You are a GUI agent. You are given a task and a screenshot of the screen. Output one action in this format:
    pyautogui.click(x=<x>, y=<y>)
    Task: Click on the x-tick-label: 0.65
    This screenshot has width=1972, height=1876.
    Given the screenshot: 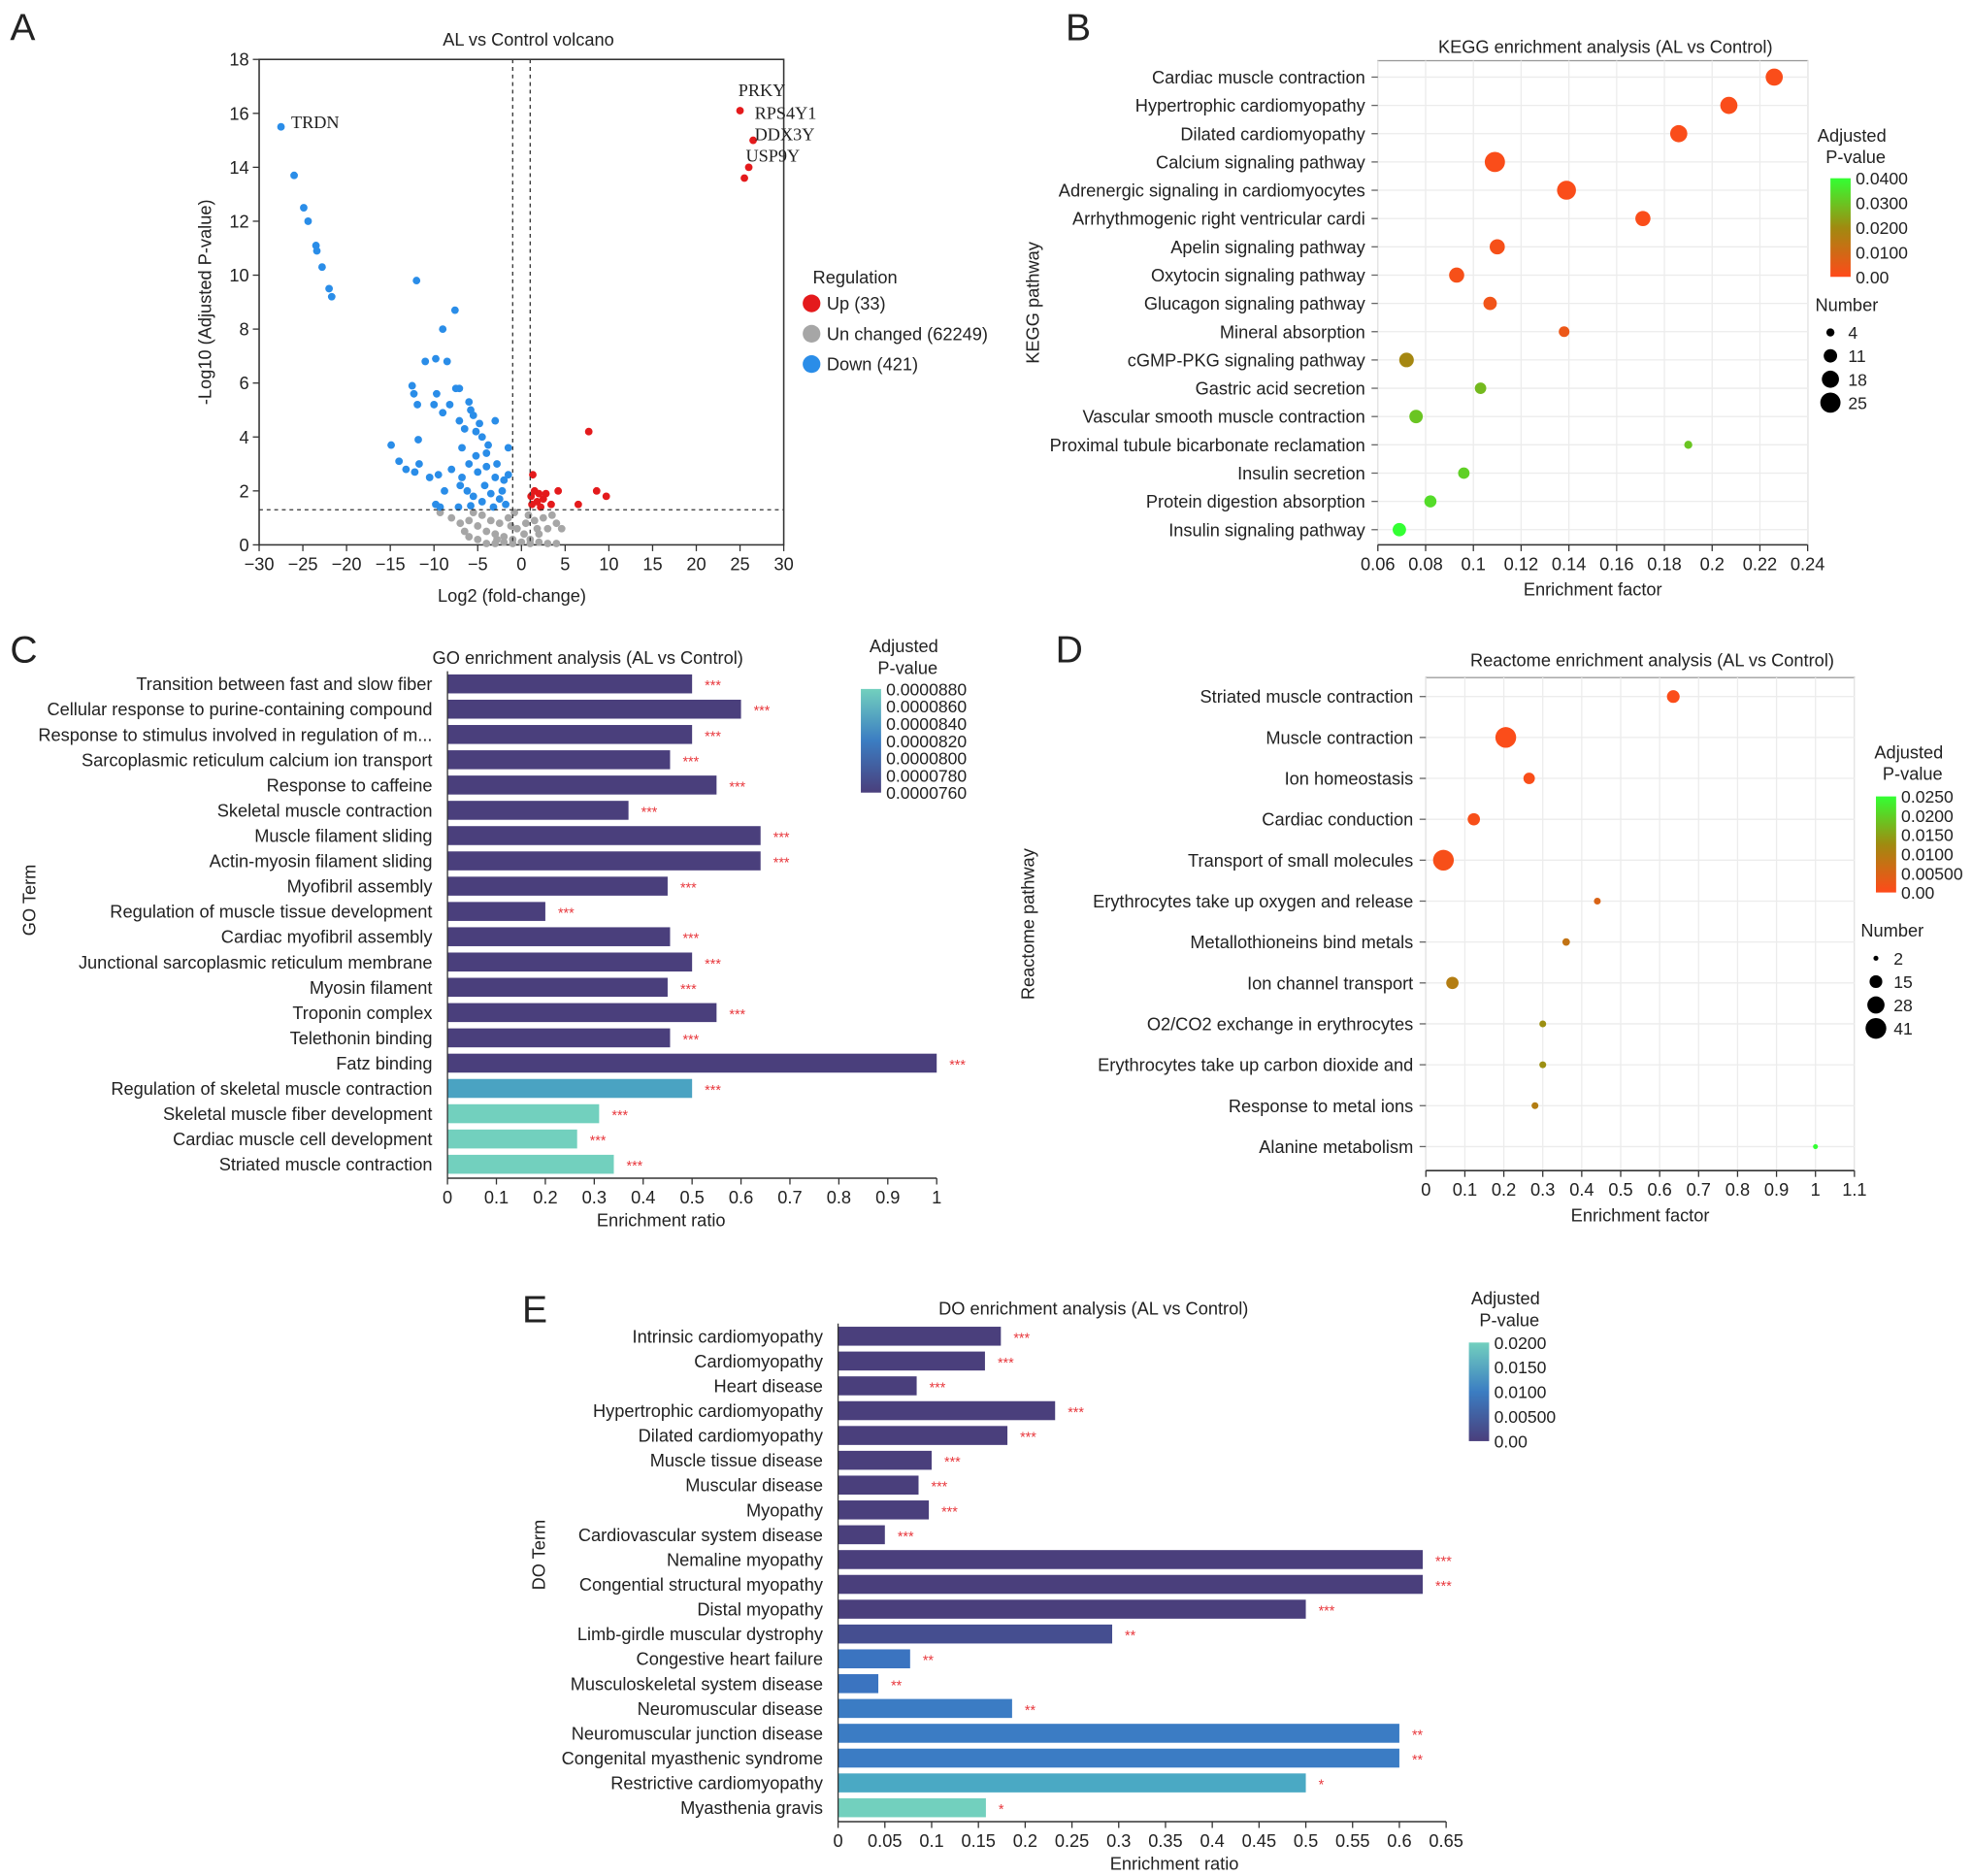 What is the action you would take?
    pyautogui.click(x=1446, y=1840)
    